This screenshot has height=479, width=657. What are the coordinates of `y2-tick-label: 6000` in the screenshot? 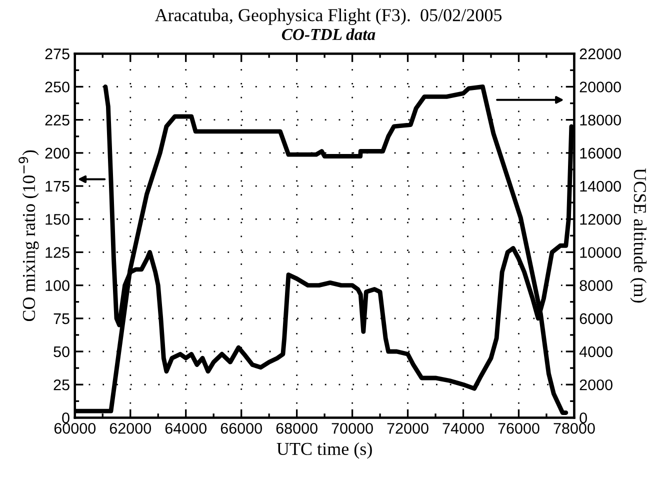 It's located at (596, 318).